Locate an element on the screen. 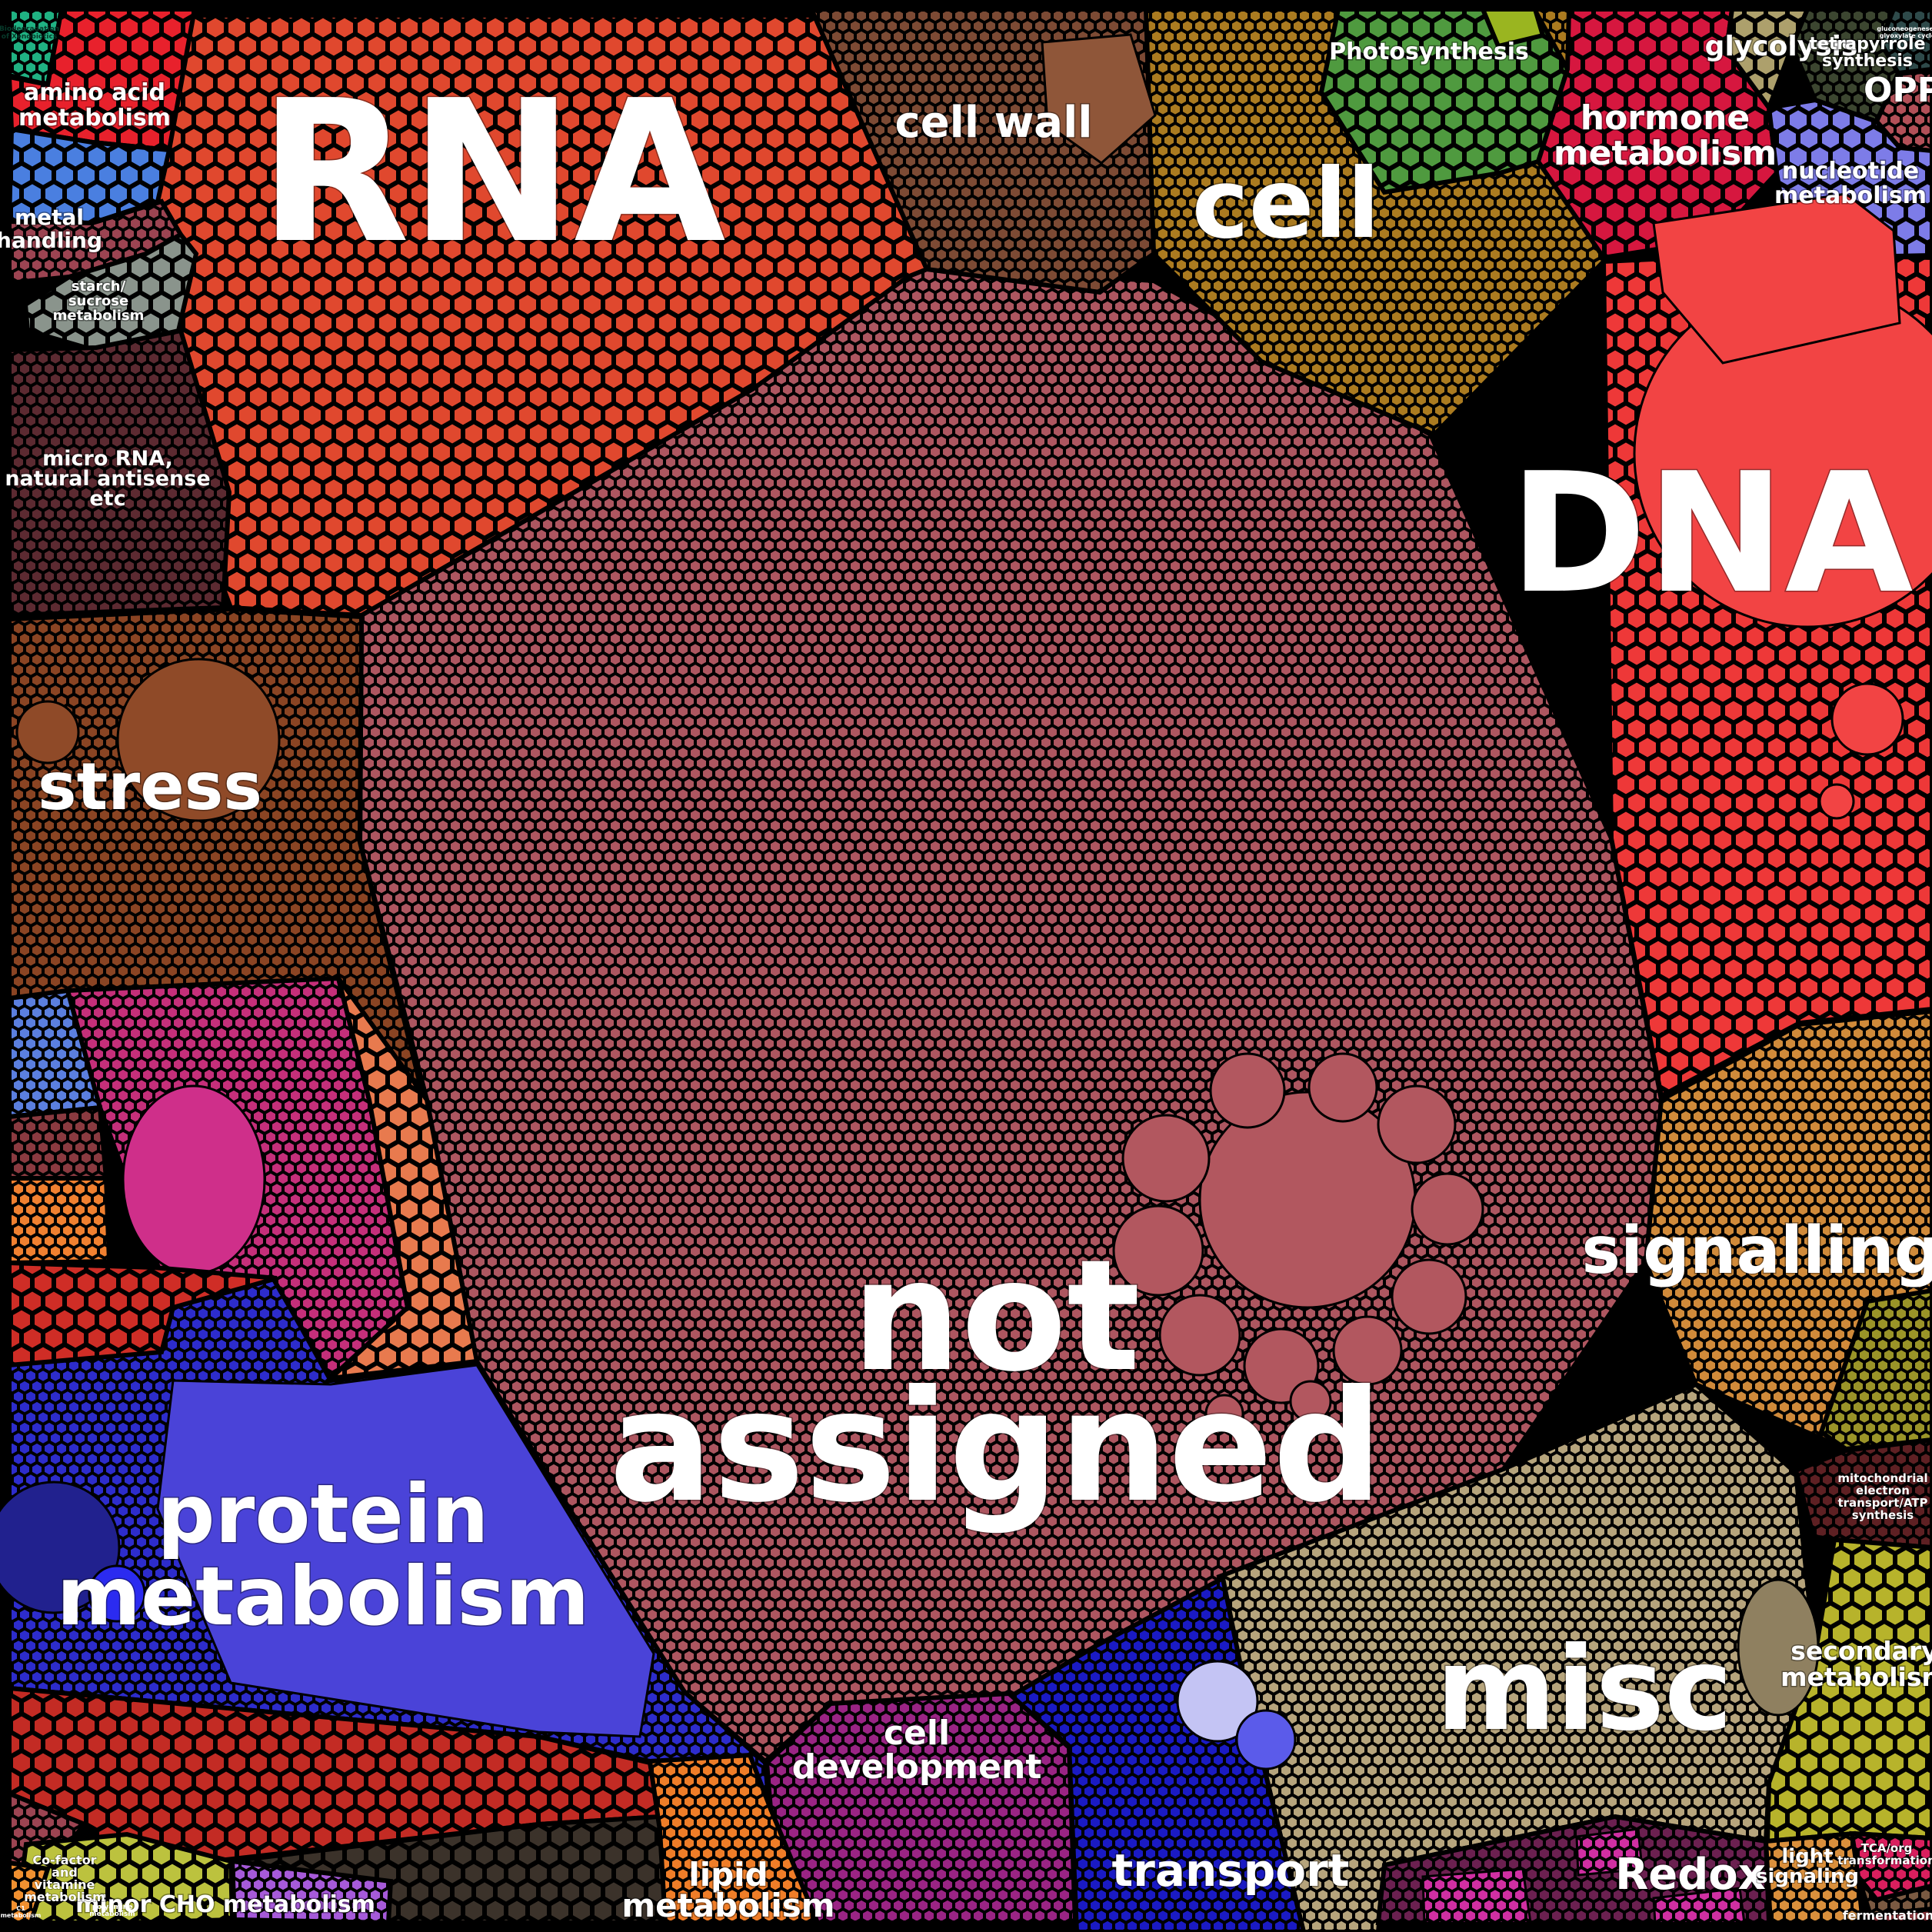 This screenshot has width=1932, height=1932. region-orange-strip is located at coordinates (59, 1221).